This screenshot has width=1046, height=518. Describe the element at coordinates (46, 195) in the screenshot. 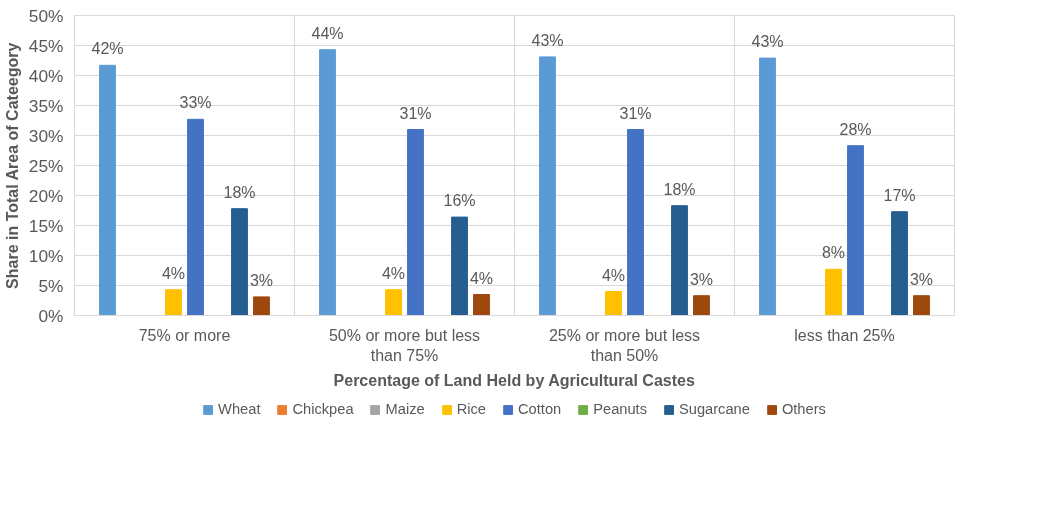

I see `y-tick-label: 20%` at that location.